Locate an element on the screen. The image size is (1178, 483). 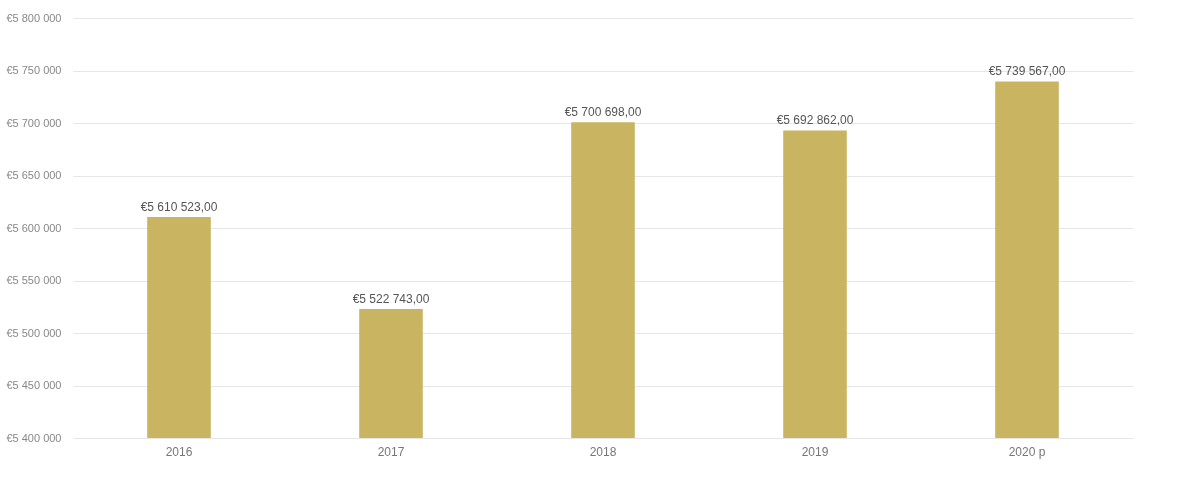
data-label: €5 692 862,00 is located at coordinates (815, 120).